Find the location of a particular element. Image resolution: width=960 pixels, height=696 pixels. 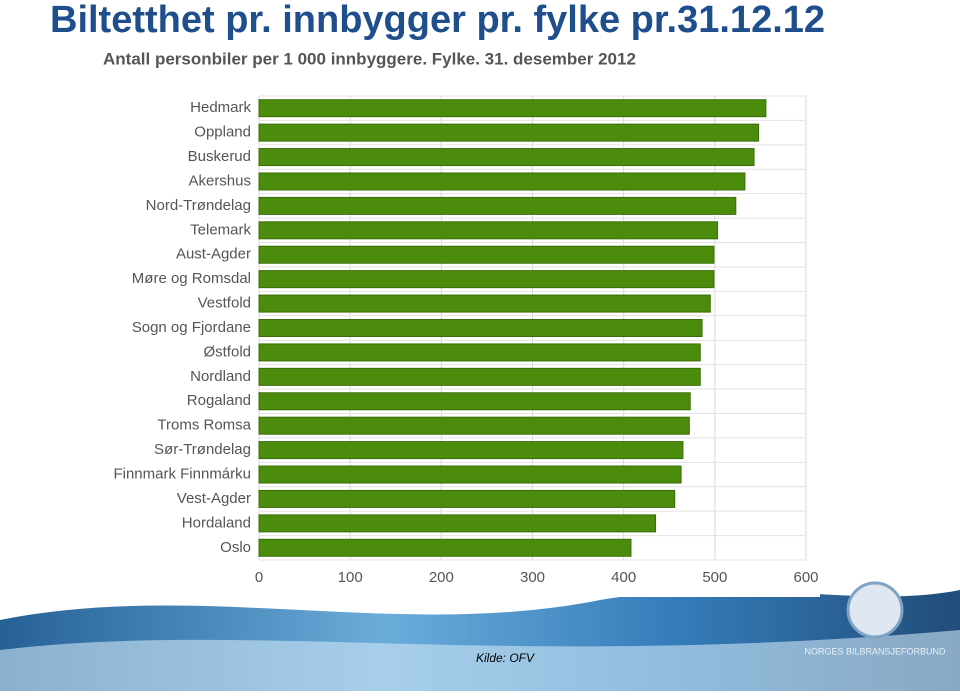

y-tick-label: Nord-Trøndelag is located at coordinates (198, 205).